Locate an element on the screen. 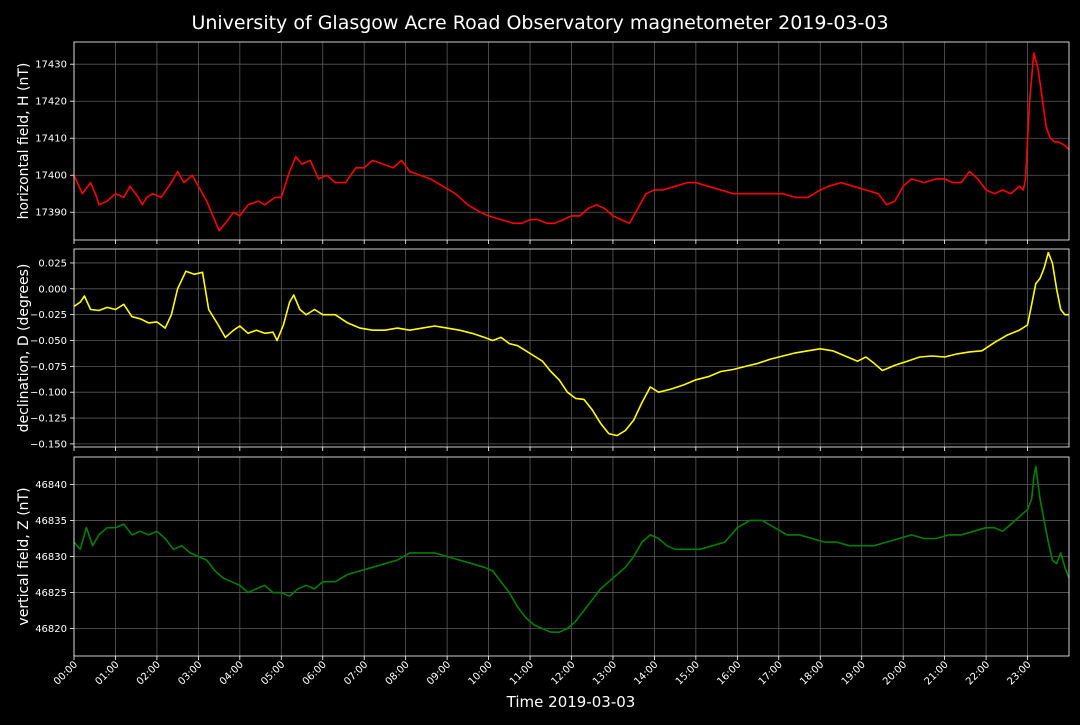 Image resolution: width=1080 pixels, height=725 pixels. x-tick-label: 06:00 is located at coordinates (315, 673).